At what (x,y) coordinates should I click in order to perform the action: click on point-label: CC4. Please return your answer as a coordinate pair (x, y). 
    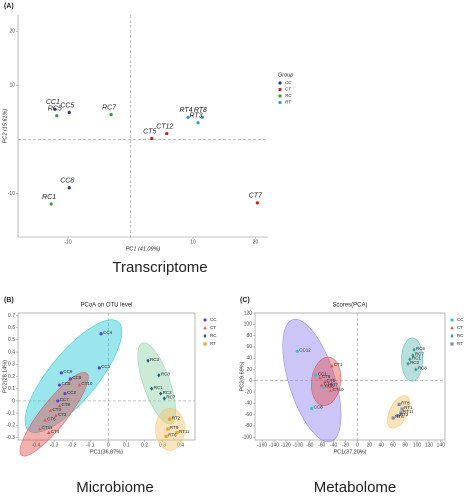
    Looking at the image, I should click on (107, 332).